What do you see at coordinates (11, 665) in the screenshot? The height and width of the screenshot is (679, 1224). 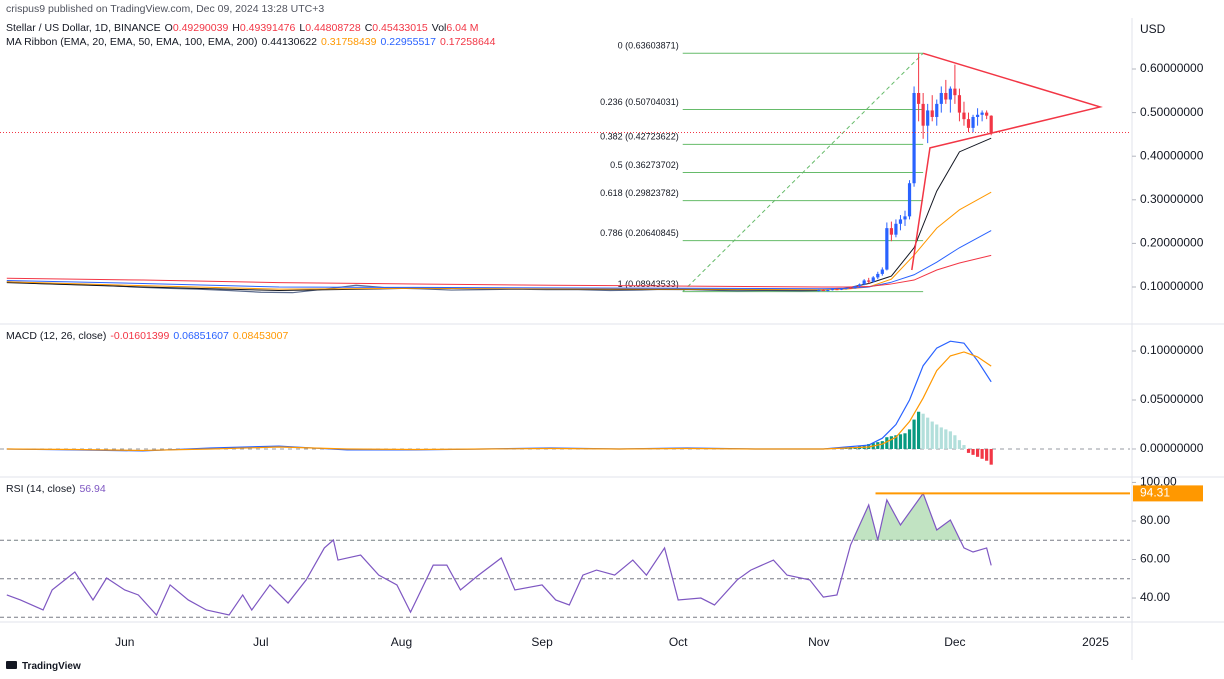 I see `brand-logo` at bounding box center [11, 665].